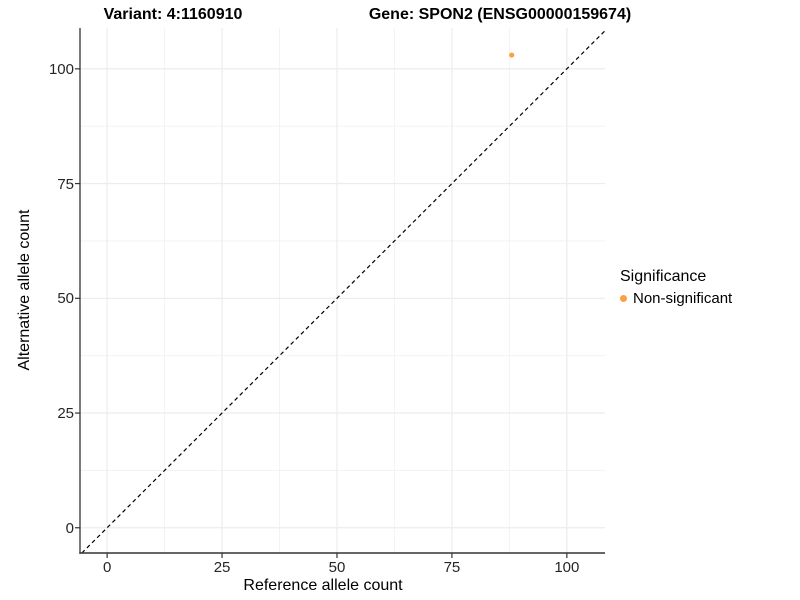 The image size is (800, 600). I want to click on y-tick-label: 25, so click(65, 414).